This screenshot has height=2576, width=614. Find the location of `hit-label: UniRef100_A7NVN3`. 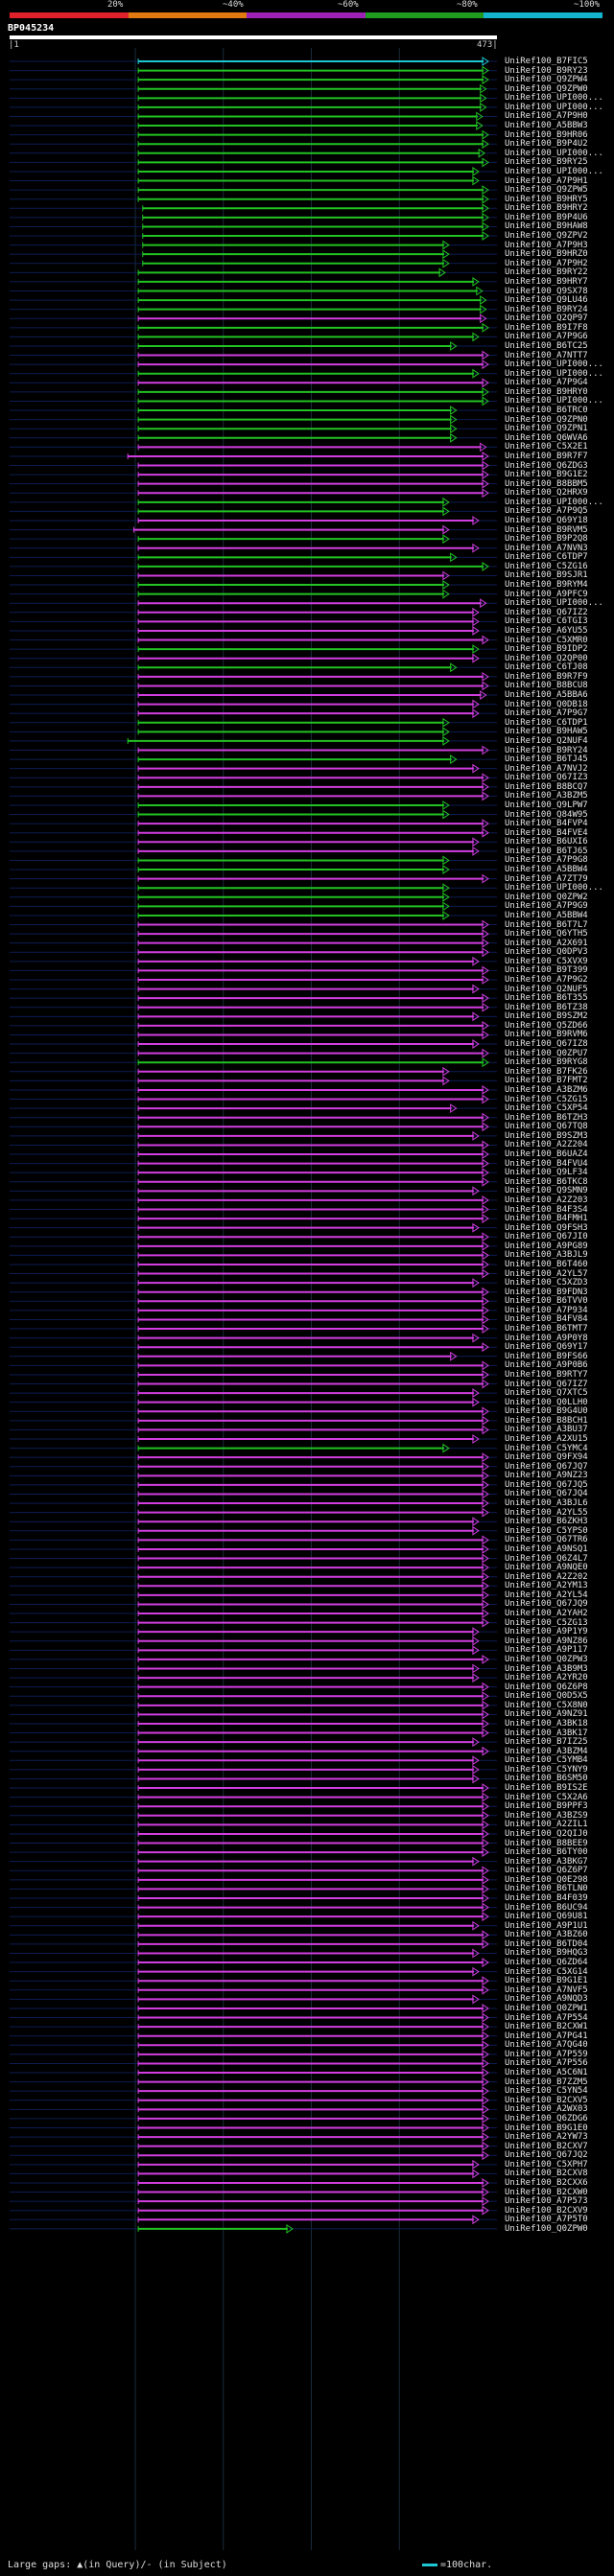

hit-label: UniRef100_A7NVN3 is located at coordinates (546, 548).